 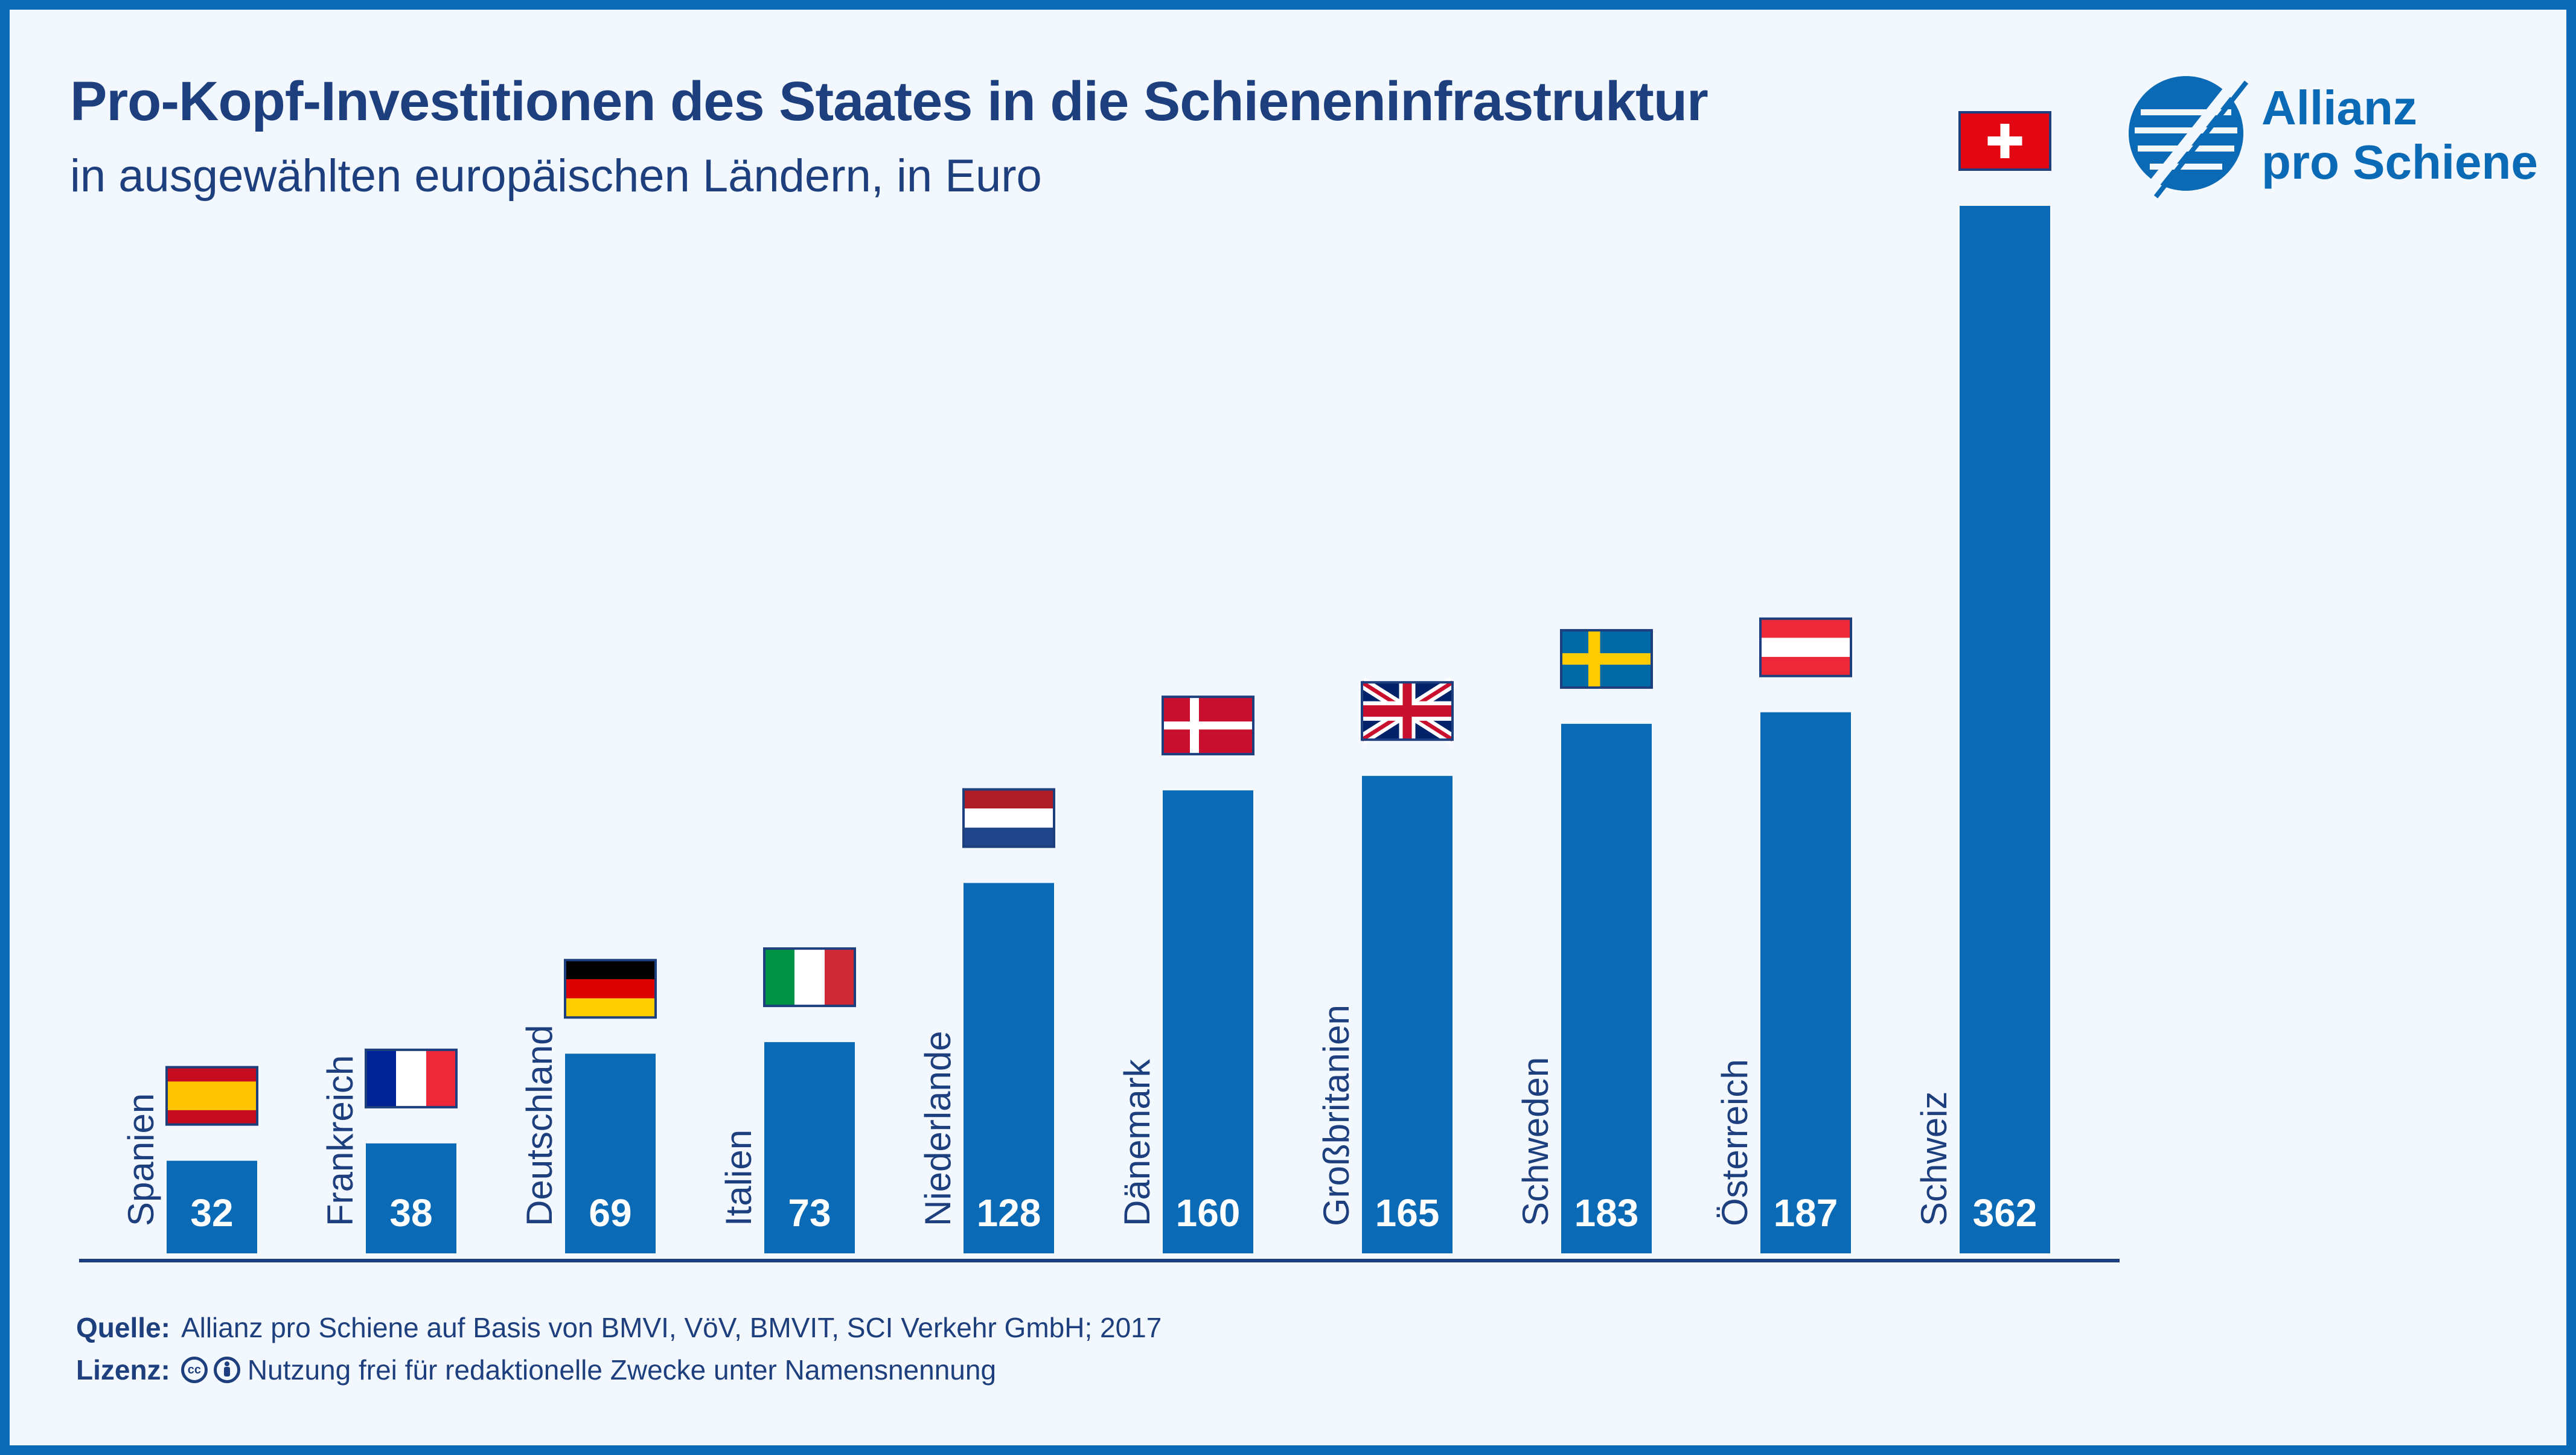 I want to click on category-label-10: Schweiz, so click(x=1934, y=1159).